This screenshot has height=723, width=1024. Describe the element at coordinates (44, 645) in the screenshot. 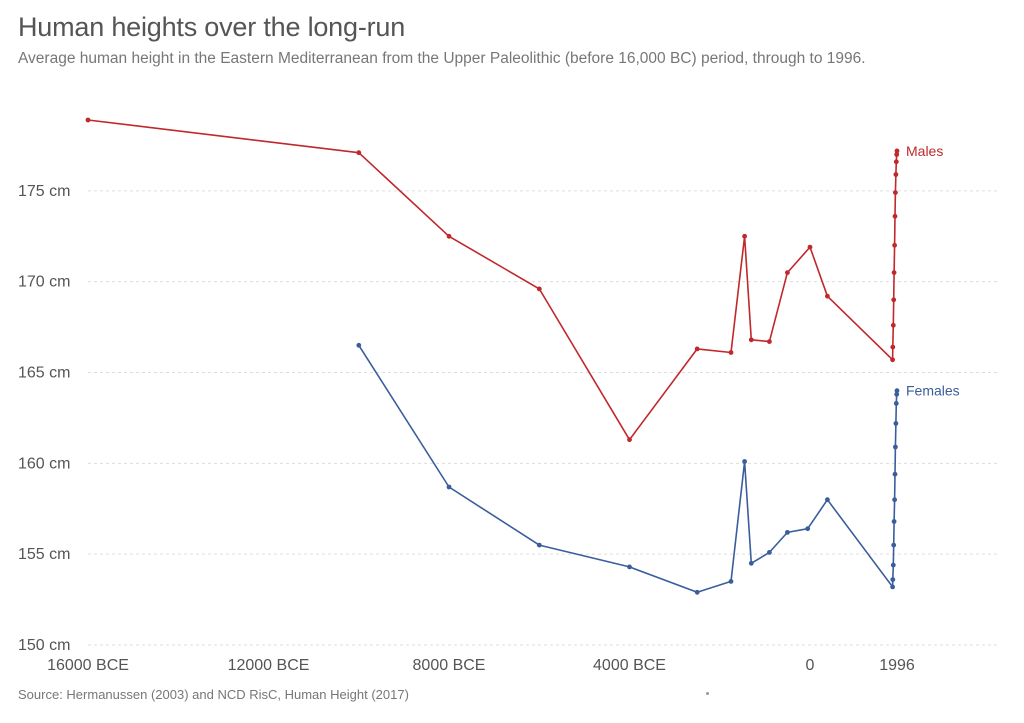

I see `y-tick-label: 150 cm` at that location.